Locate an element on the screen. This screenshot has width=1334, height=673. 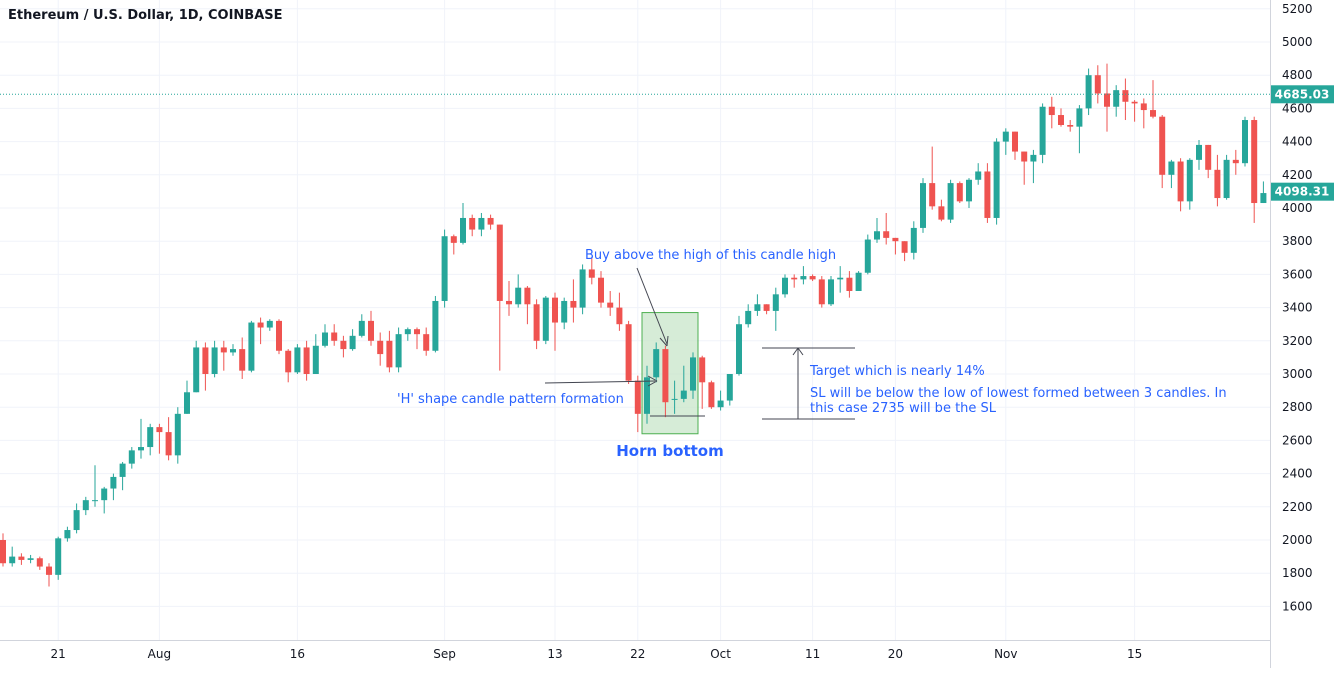
target-arrow-head is located at coordinates (798, 351).